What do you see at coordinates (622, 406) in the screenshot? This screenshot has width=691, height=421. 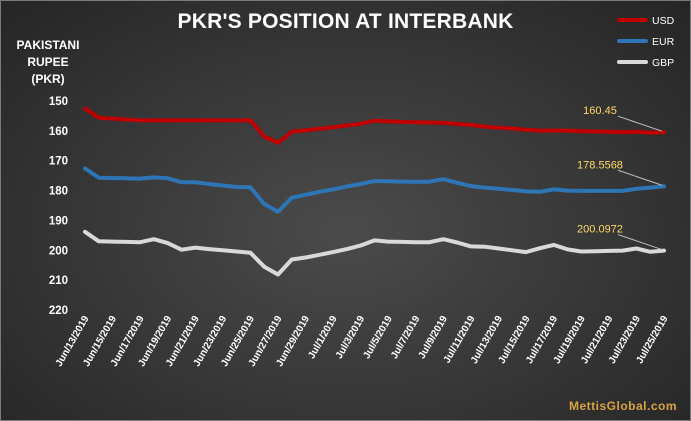 I see `watermark: MettisGlobal.com` at bounding box center [622, 406].